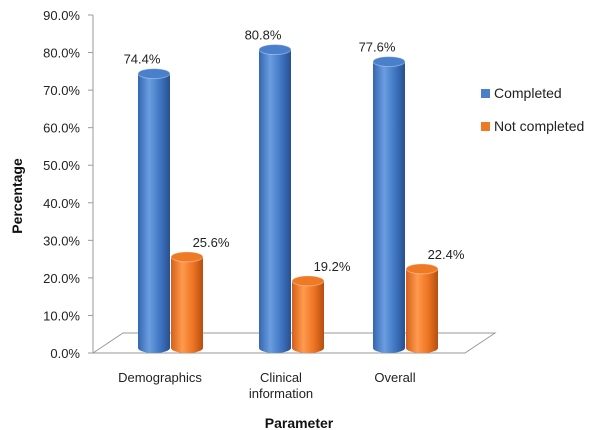  I want to click on x-axis: Demographics Clinical information Overall, so click(267, 385).